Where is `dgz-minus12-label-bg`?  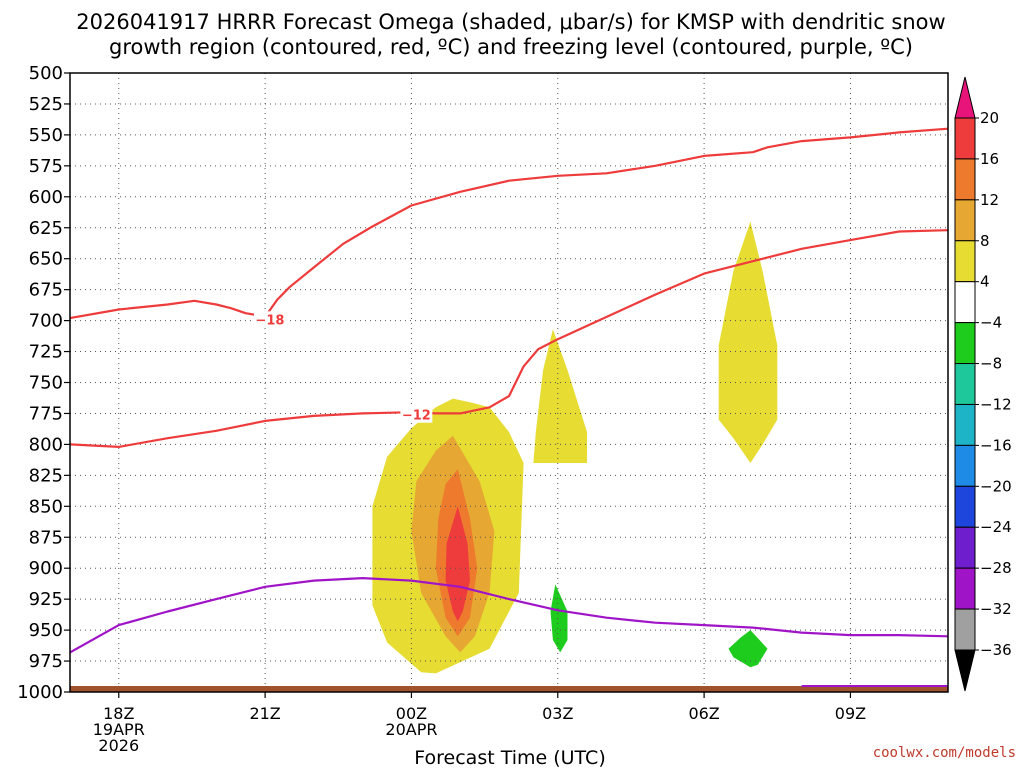 dgz-minus12-label-bg is located at coordinates (416, 414).